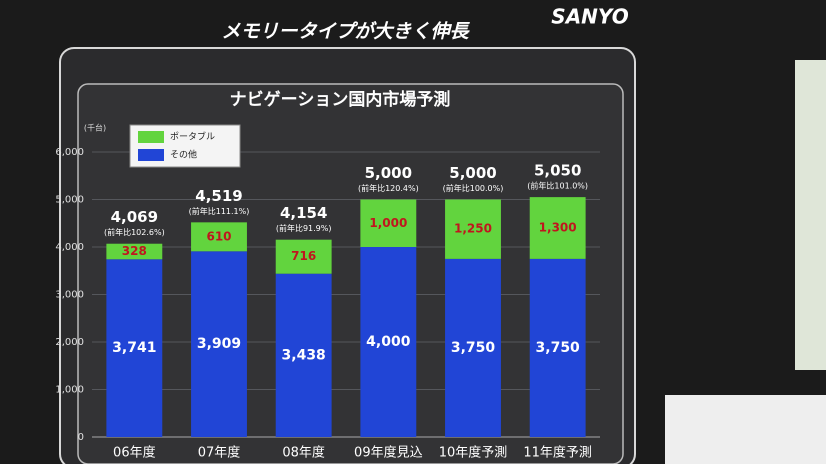  Describe the element at coordinates (219, 453) in the screenshot. I see `x-tick-label: 07年度` at that location.